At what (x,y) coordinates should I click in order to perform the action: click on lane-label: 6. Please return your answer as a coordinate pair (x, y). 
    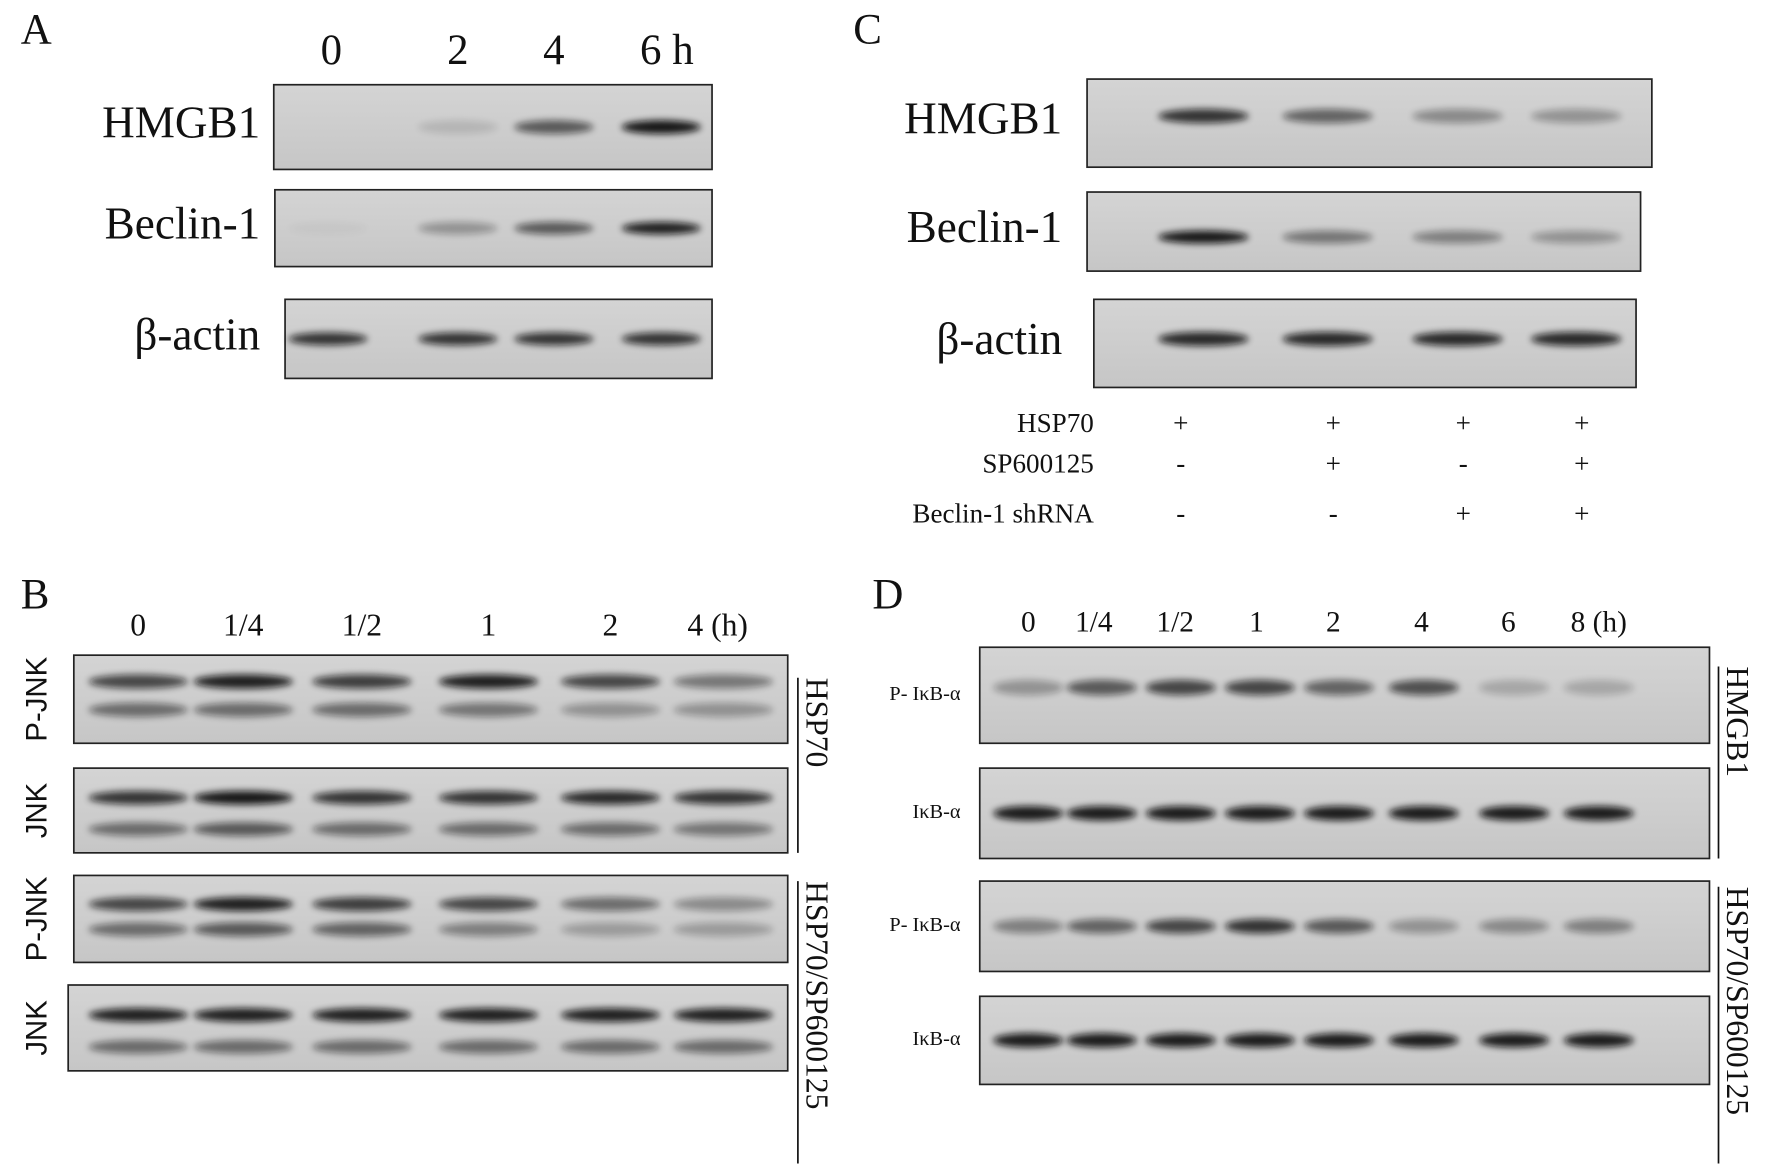
    Looking at the image, I should click on (1508, 622).